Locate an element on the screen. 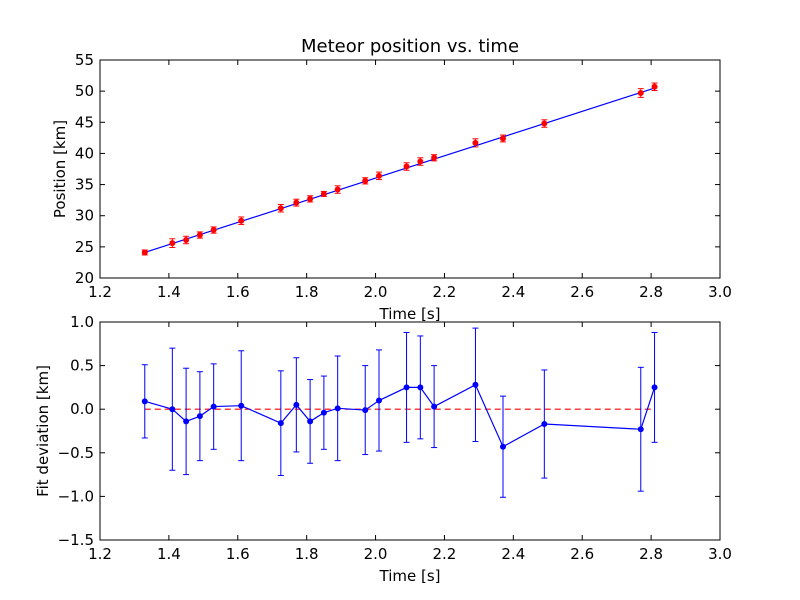 This screenshot has height=600, width=800. y-tick-label: 0.5 is located at coordinates (82, 366).